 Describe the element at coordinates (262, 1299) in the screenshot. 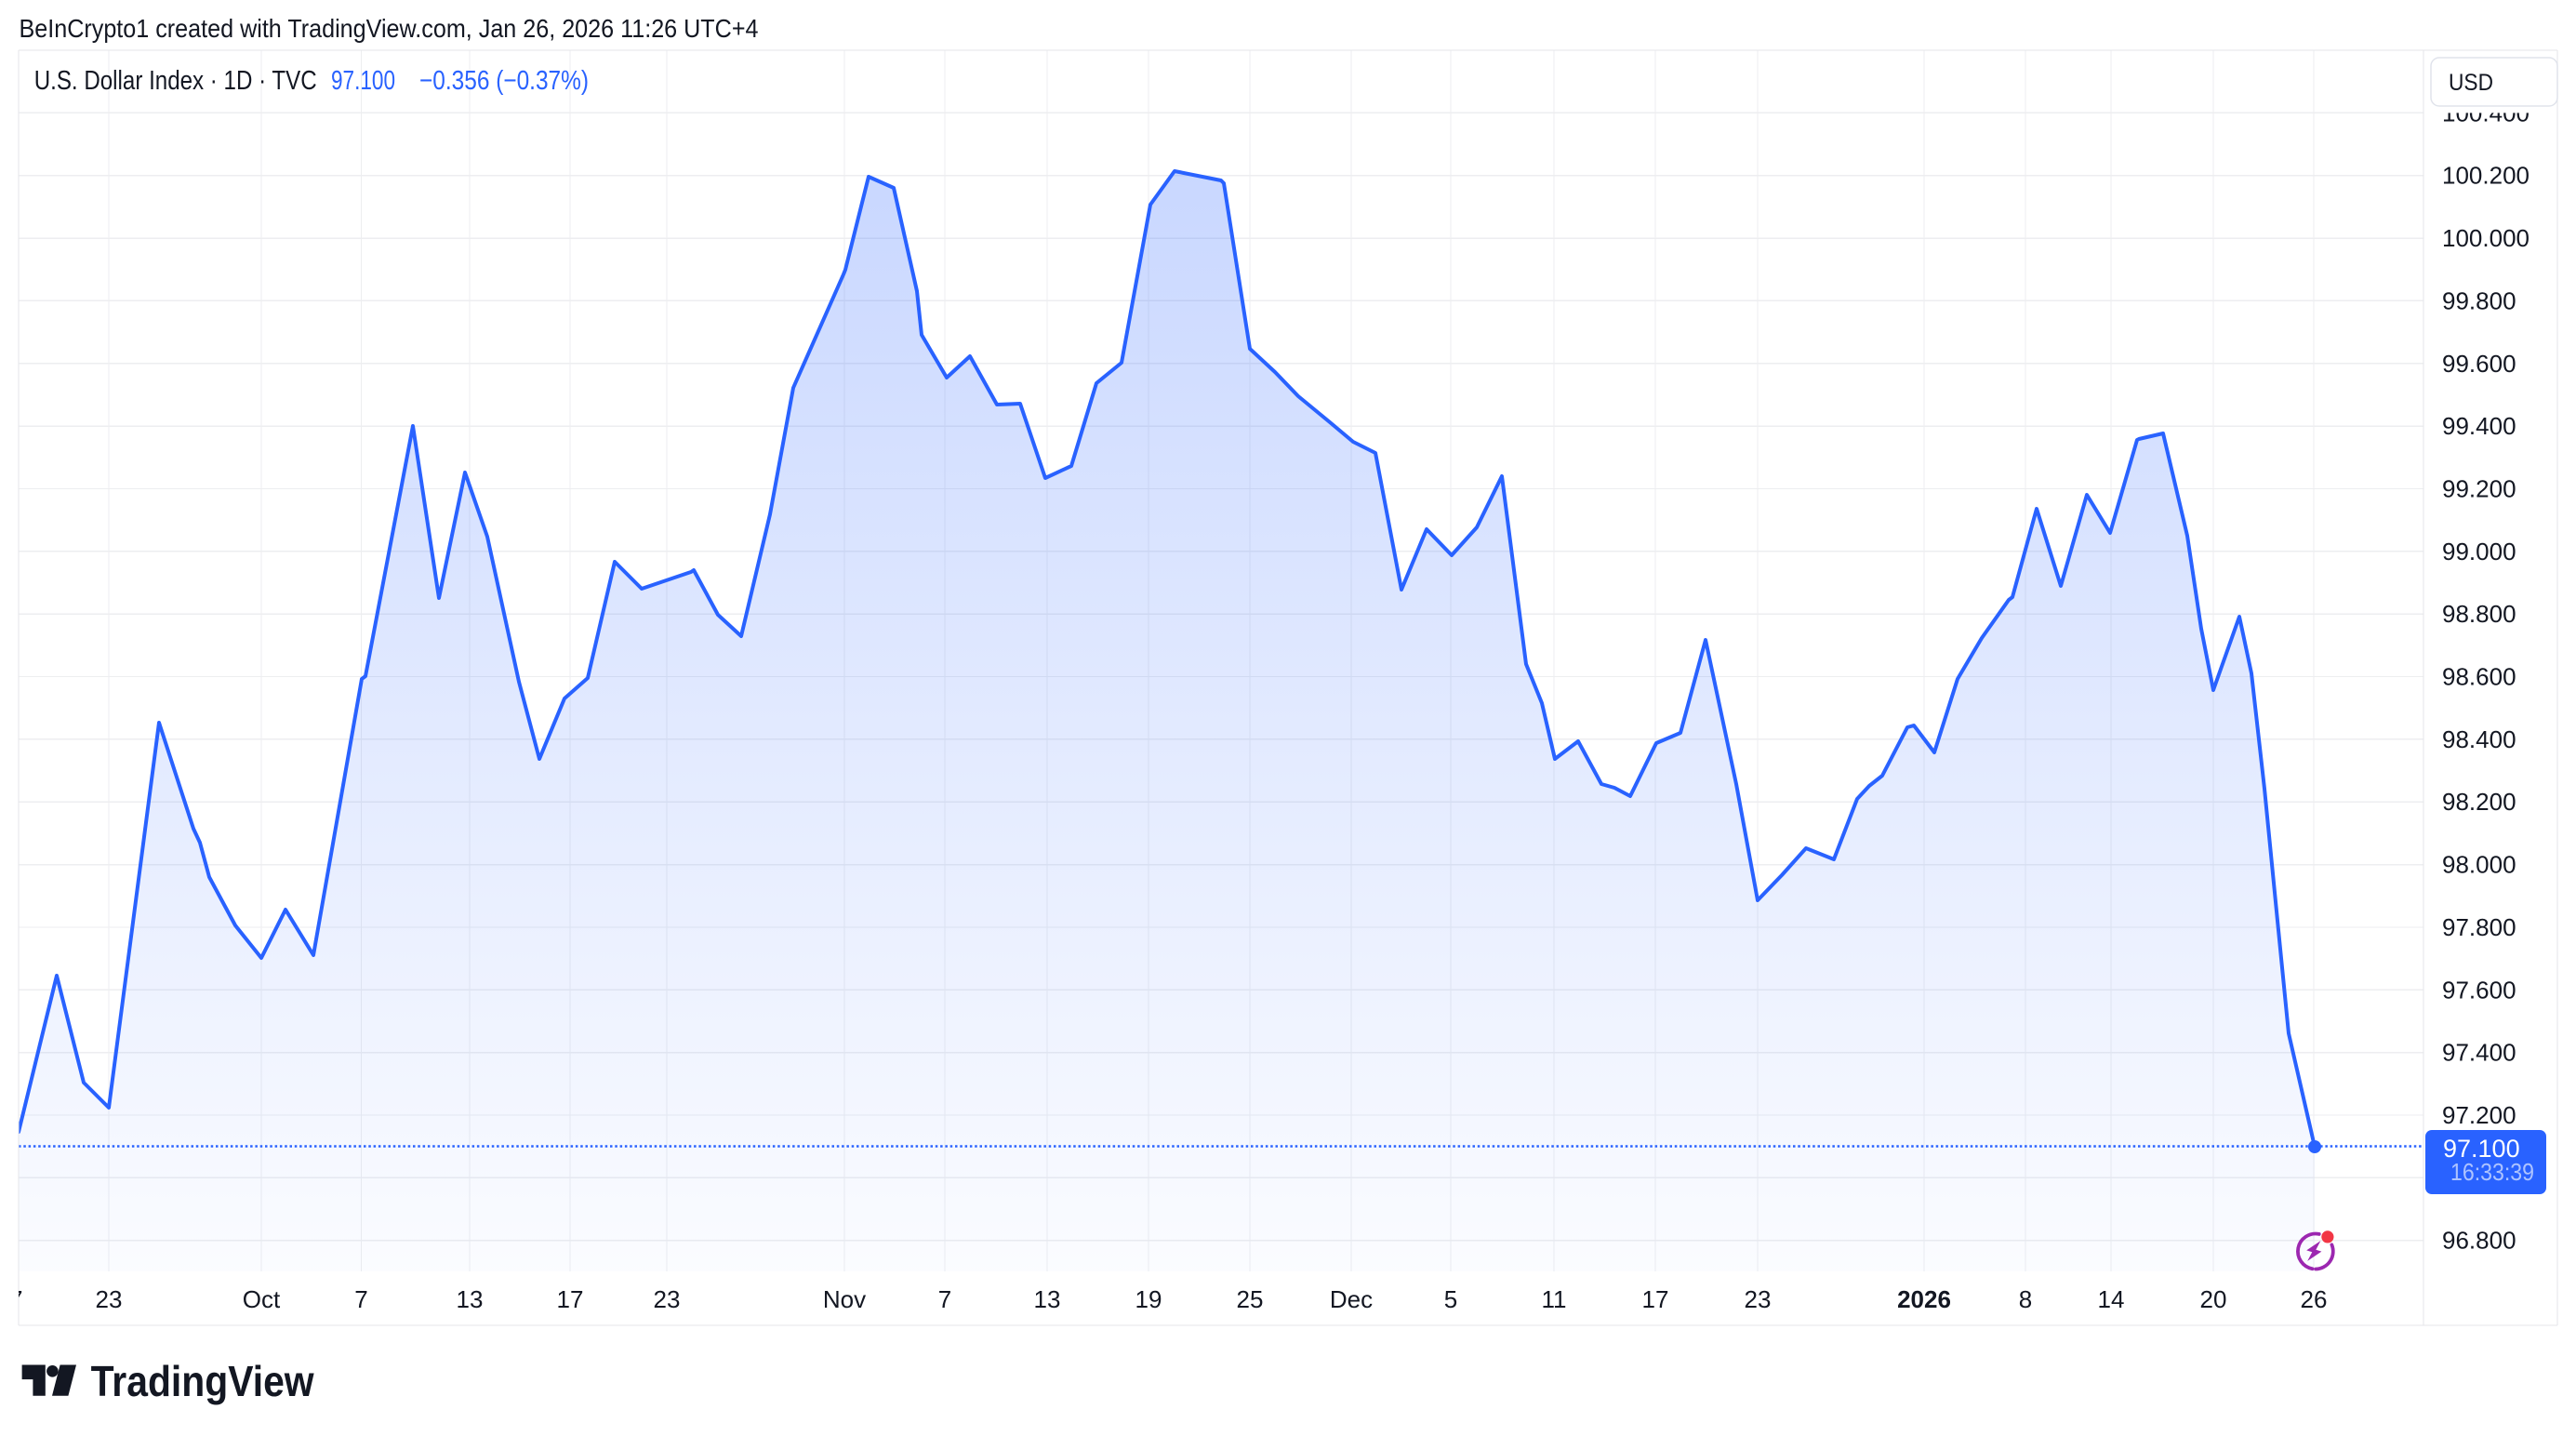

I see `svg-text: Oct` at that location.